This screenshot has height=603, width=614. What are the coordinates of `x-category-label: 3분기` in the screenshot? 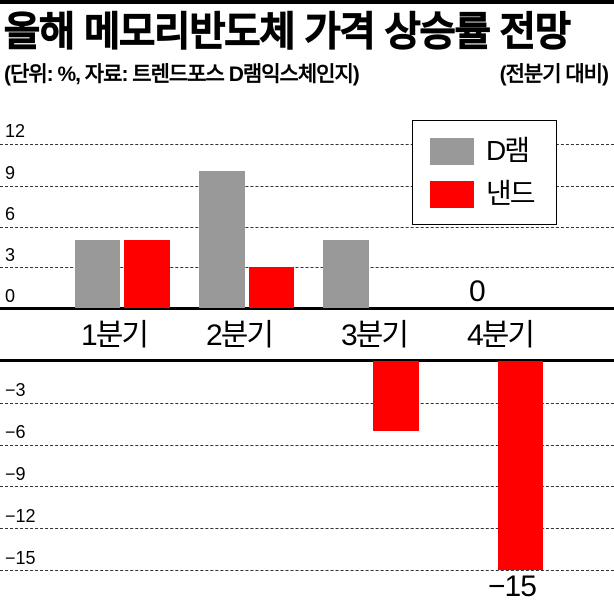 It's located at (375, 335).